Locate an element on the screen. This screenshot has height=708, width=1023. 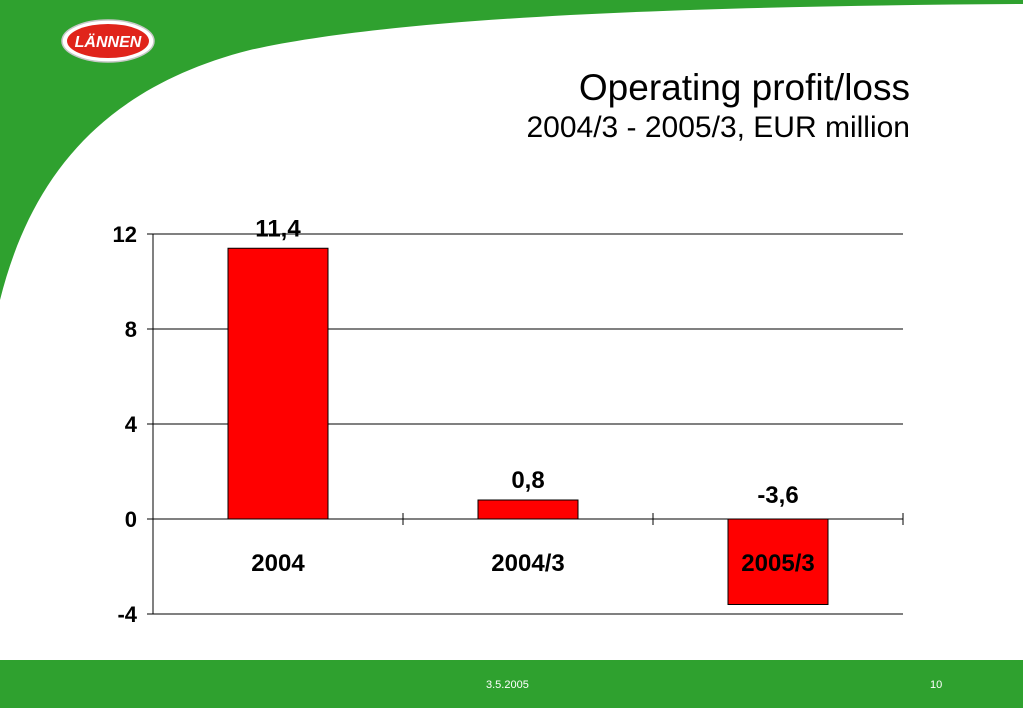
svg-text: LÄNNEN is located at coordinates (108, 42).